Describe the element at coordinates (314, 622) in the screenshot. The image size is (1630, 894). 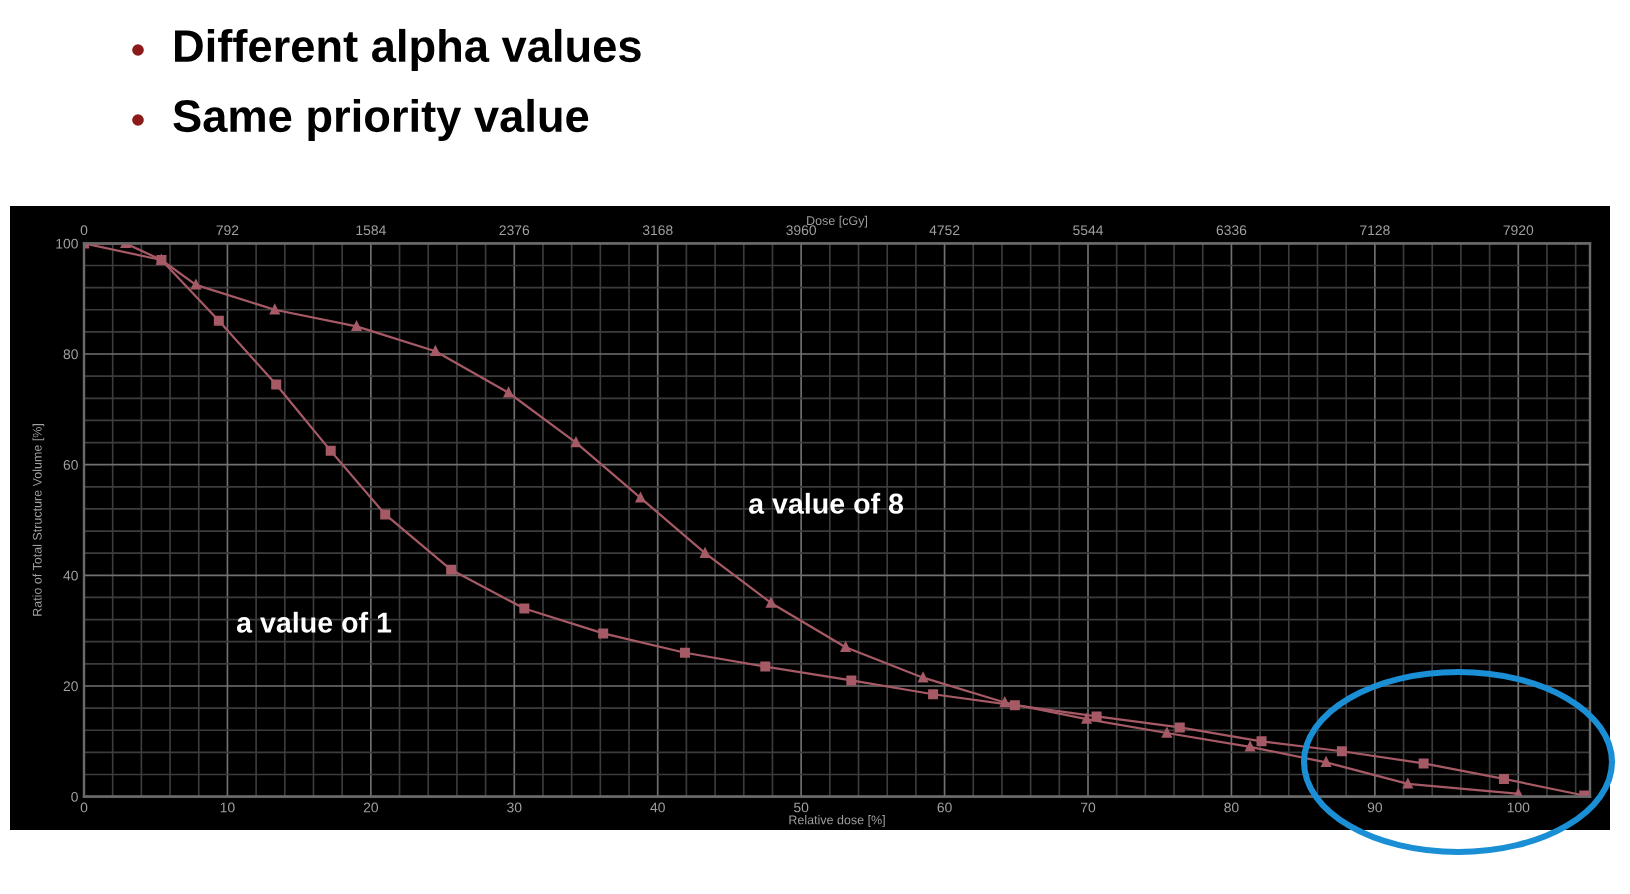
I see `annotation: a value of 1` at that location.